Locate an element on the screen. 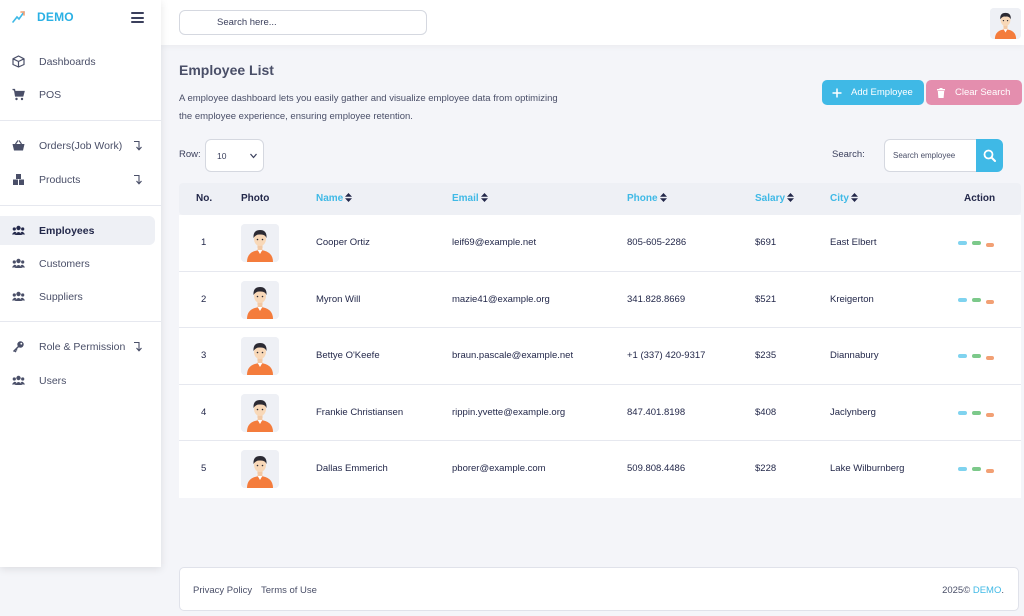 The height and width of the screenshot is (616, 1024). add-employee-button: Add Employee is located at coordinates (873, 92).